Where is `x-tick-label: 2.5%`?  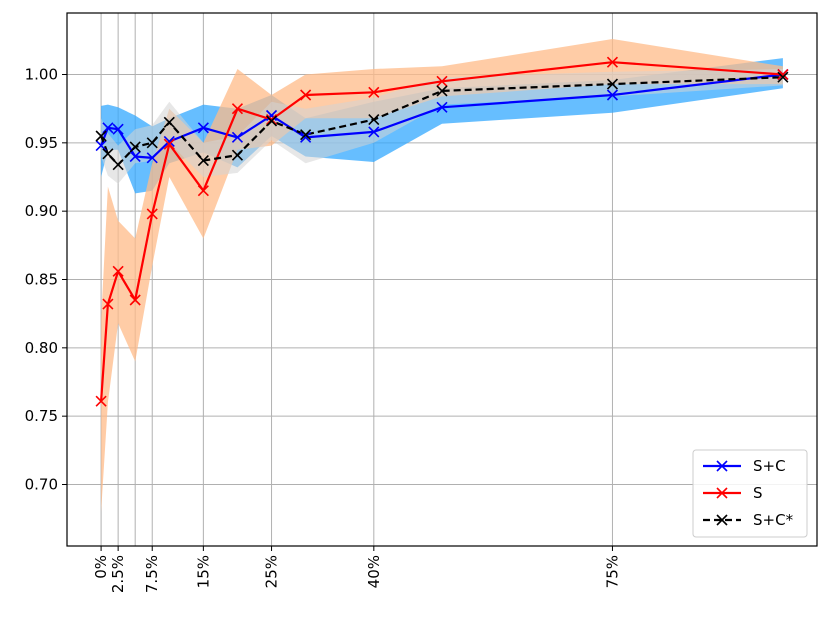
x-tick-label: 2.5% is located at coordinates (118, 574).